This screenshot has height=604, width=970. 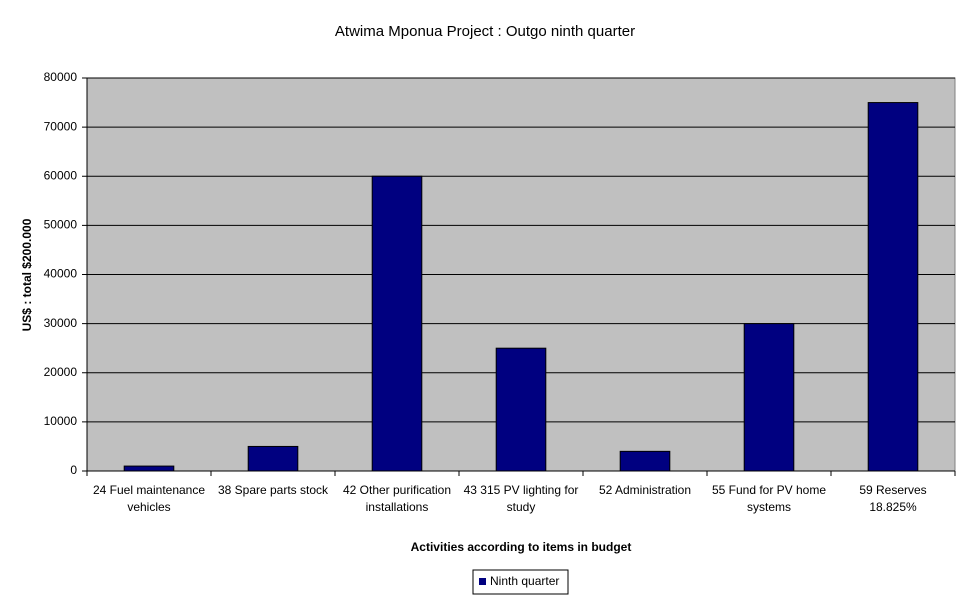 I want to click on x-tick-label: 59 Reserves 18.825%, so click(x=893, y=498).